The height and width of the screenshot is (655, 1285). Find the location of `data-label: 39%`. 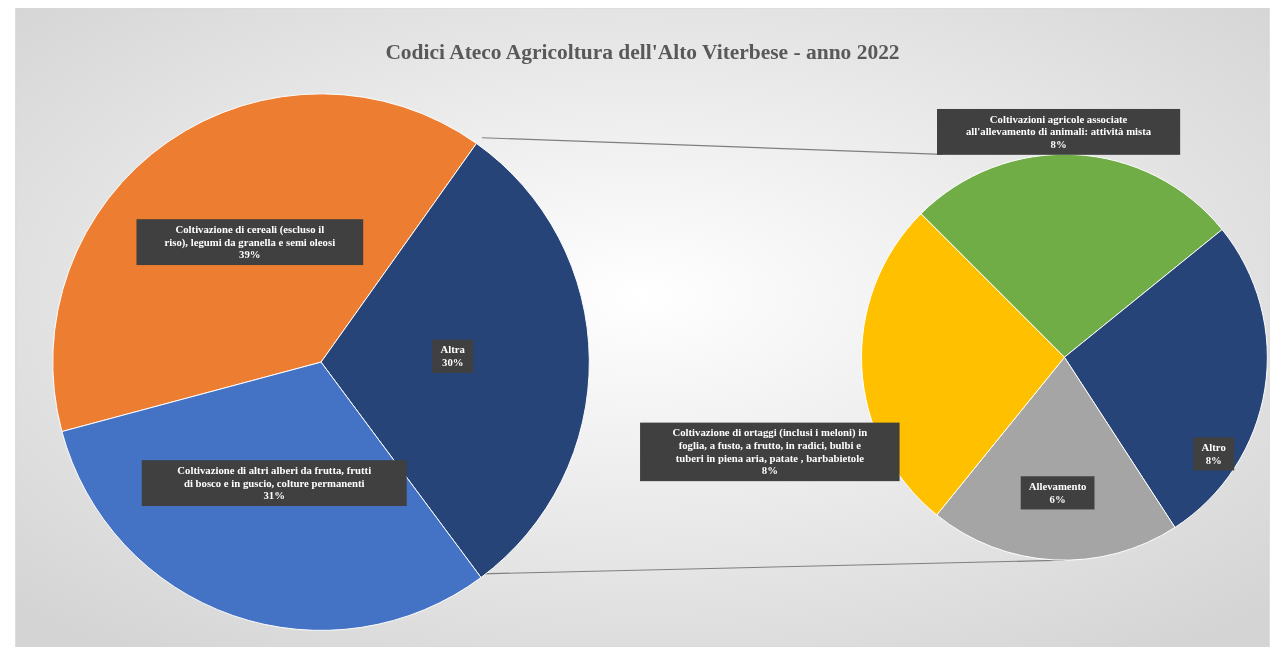

data-label: 39% is located at coordinates (250, 254).